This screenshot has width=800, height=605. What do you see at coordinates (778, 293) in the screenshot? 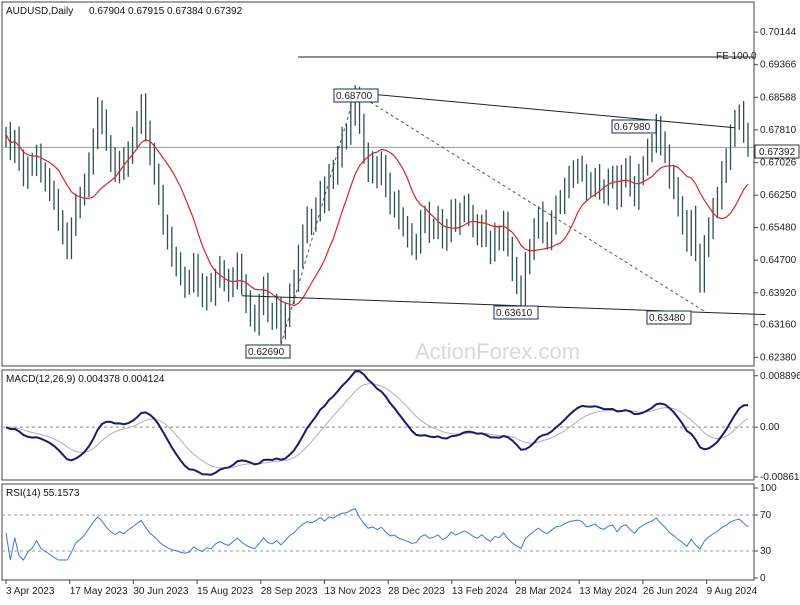
I see `price-y-tick-label: 0.63920` at bounding box center [778, 293].